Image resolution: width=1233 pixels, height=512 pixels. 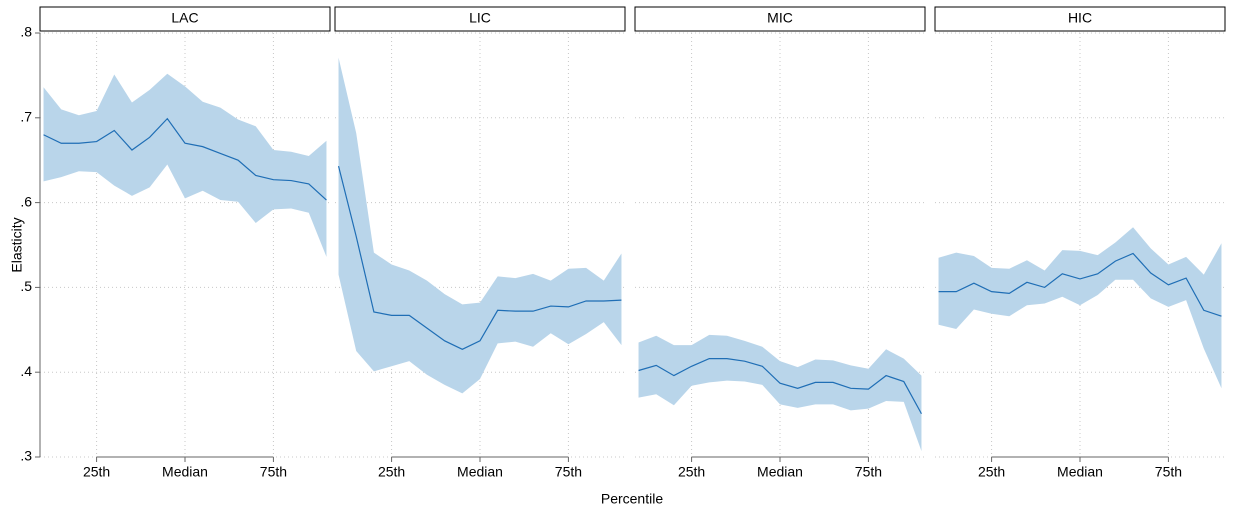 What do you see at coordinates (26, 371) in the screenshot?
I see `y-tick-label: .4` at bounding box center [26, 371].